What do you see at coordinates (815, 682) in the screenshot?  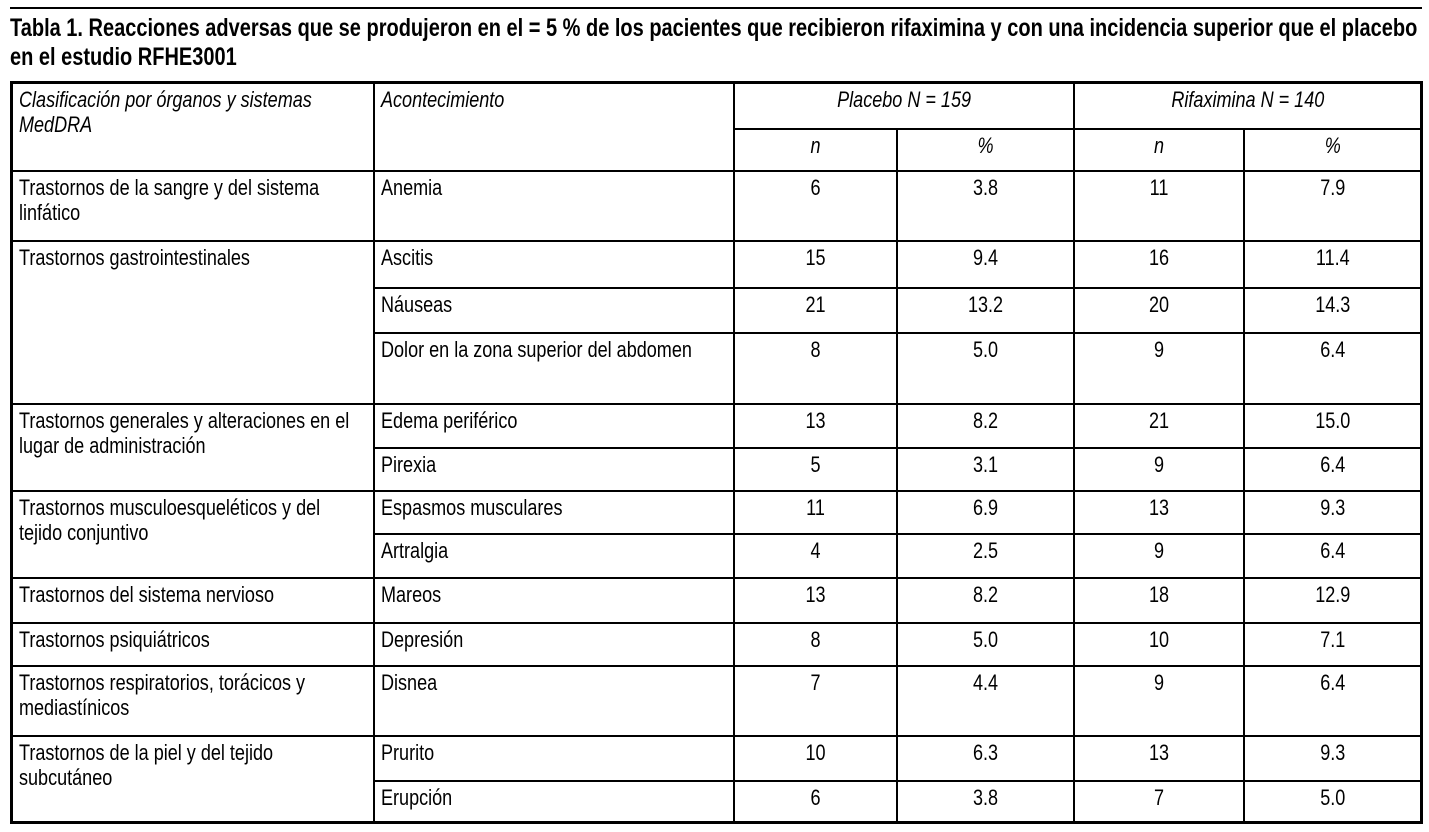 I see `placebo-n-cell-text: 7` at bounding box center [815, 682].